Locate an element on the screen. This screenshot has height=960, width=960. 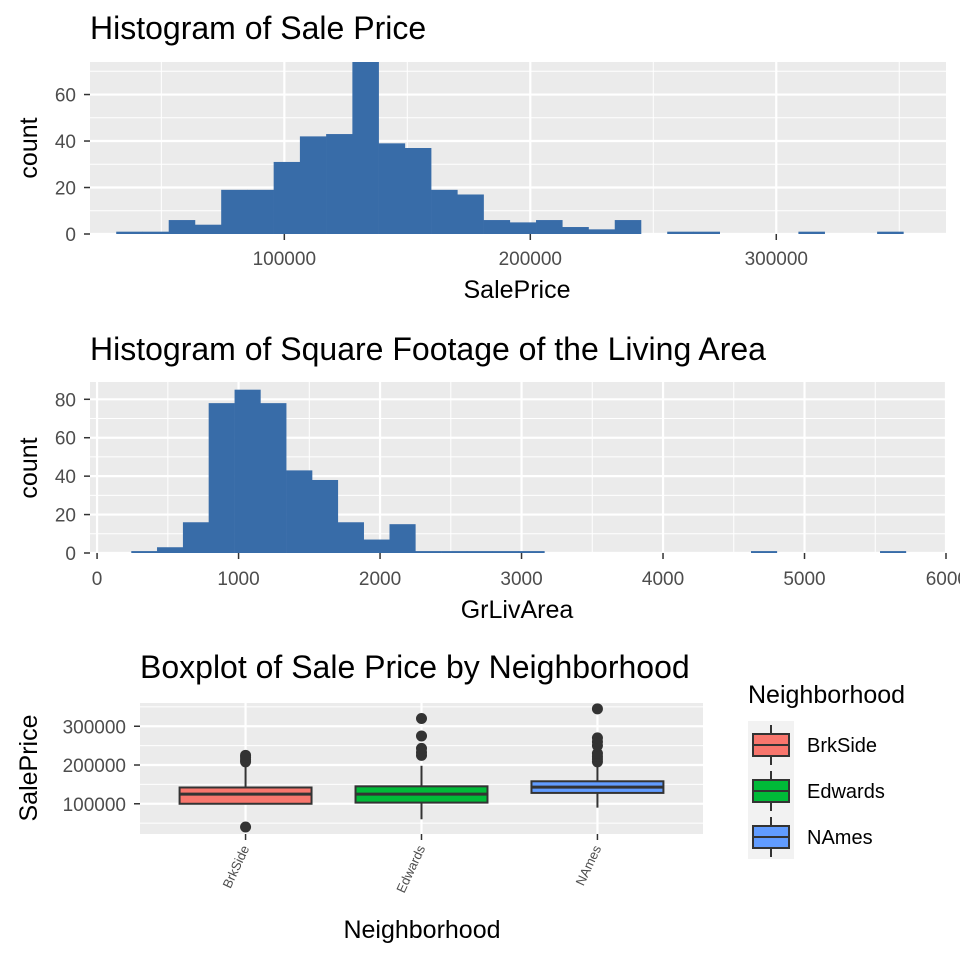
x-tick-label: 300000 is located at coordinates (776, 259).